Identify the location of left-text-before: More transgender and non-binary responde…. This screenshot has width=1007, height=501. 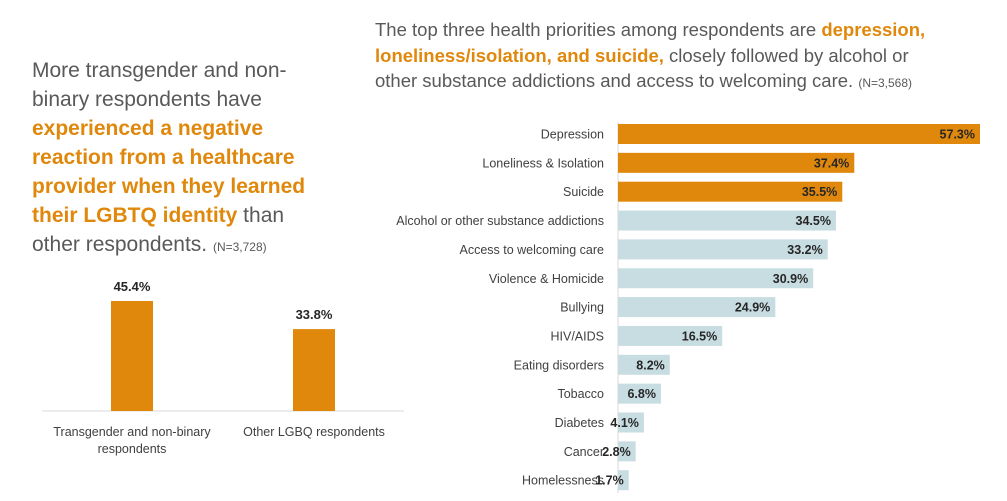
(159, 85).